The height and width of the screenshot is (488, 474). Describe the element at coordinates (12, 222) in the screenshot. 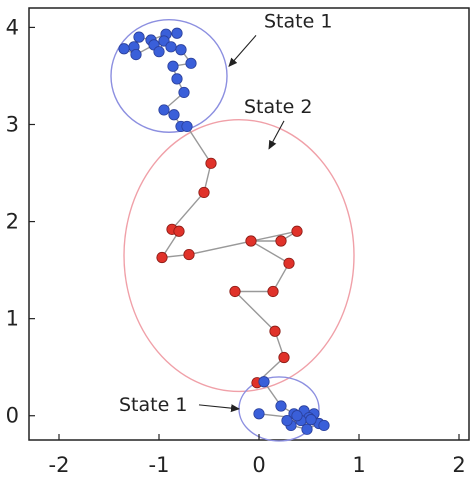

I see `y-tick-label-3: 2` at that location.